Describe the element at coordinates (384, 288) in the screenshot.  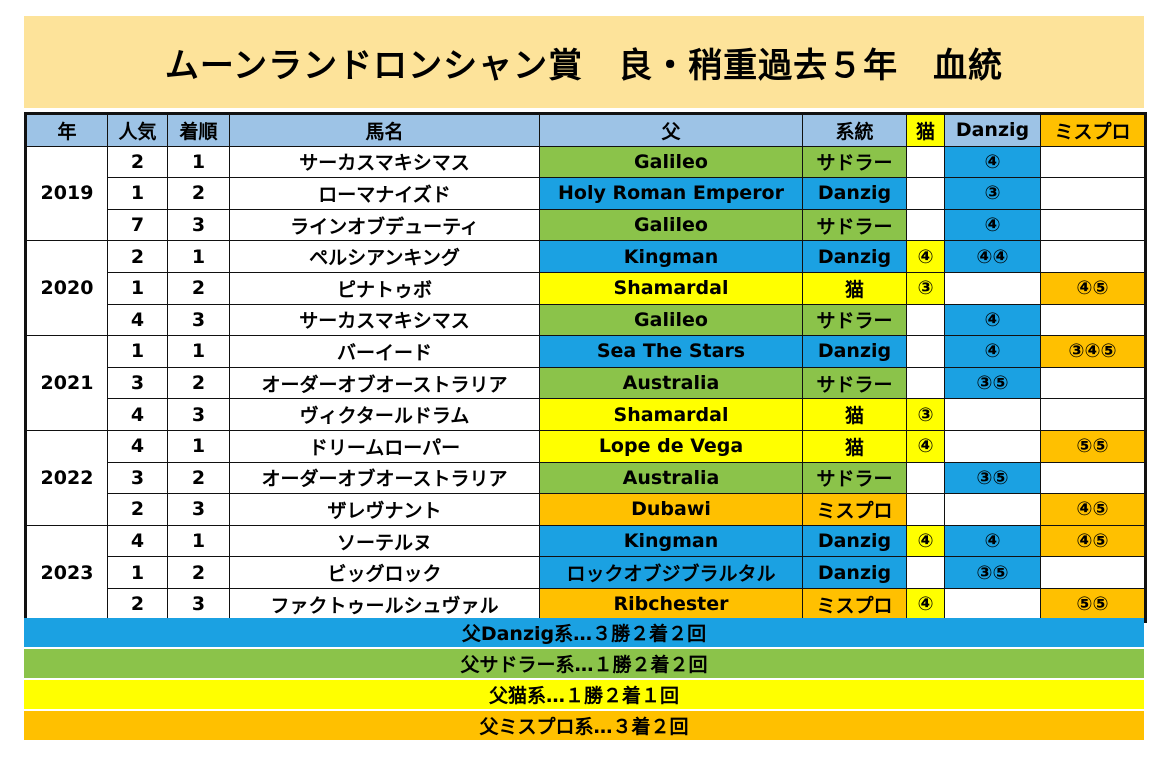
I see `horse-name-cell: ピナトゥボ` at that location.